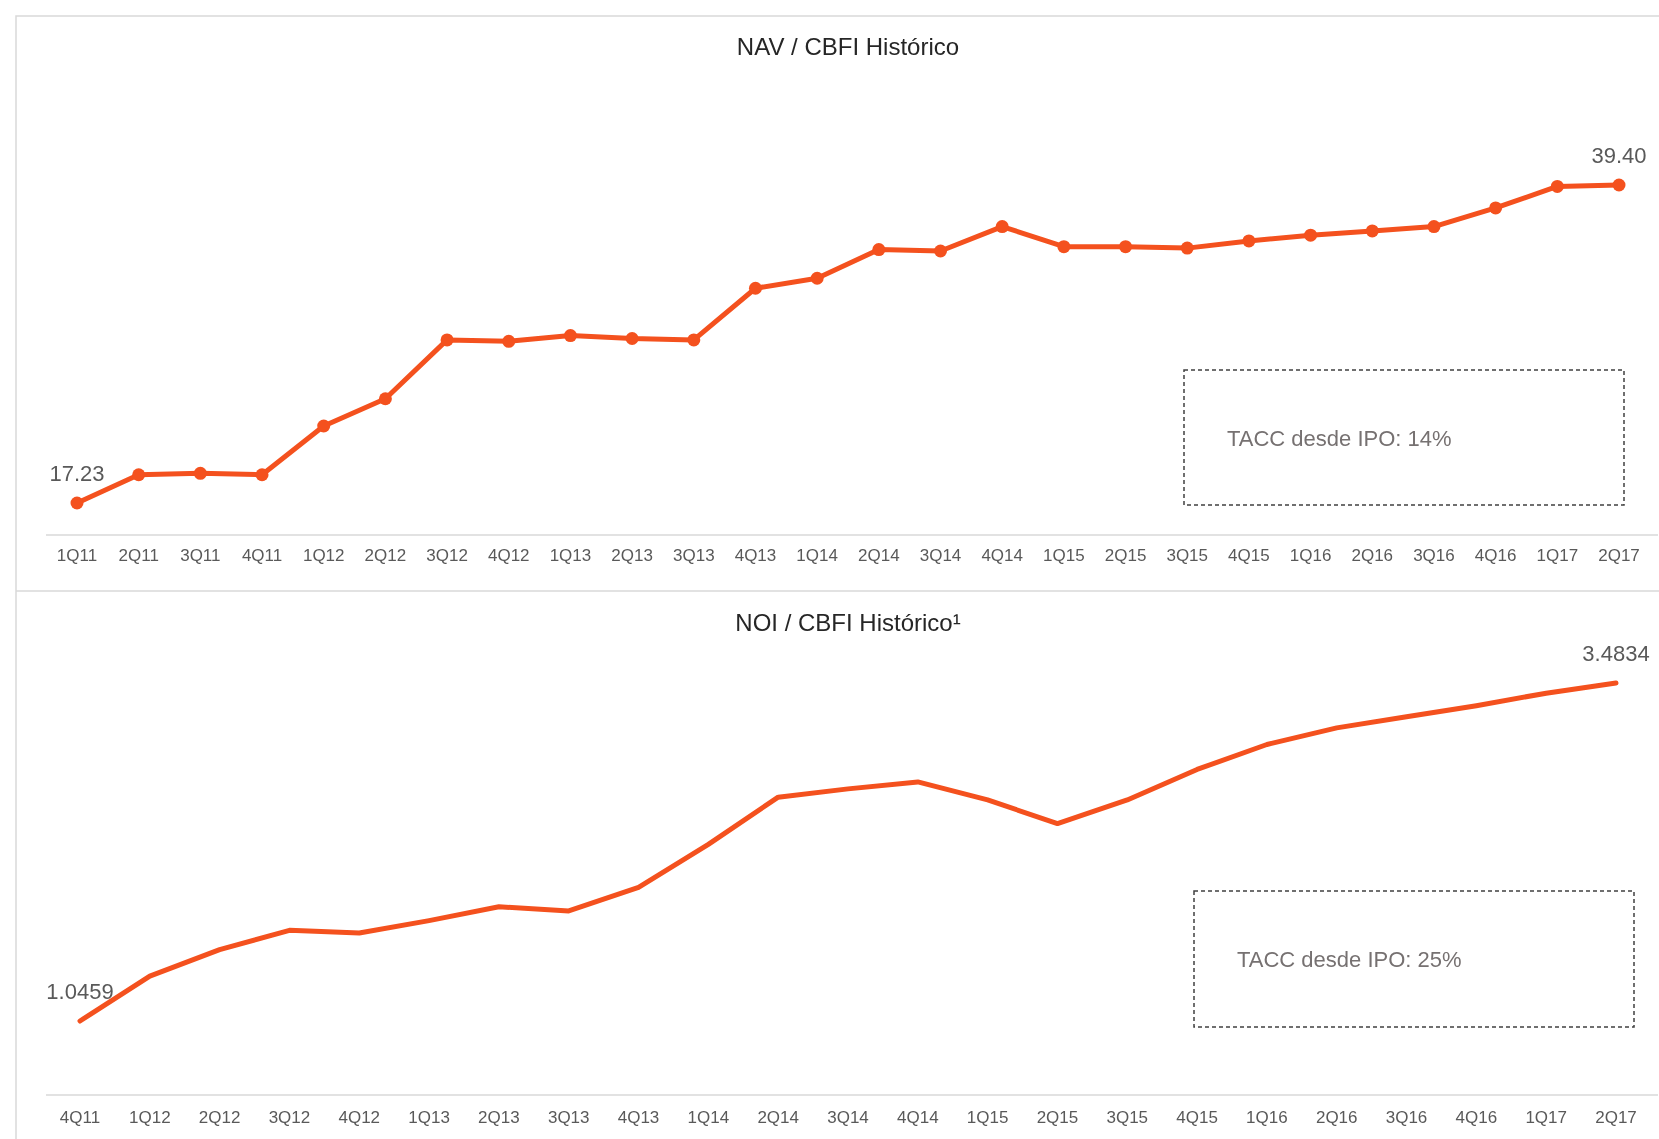 This screenshot has width=1659, height=1139. I want to click on data-label: 3.4834, so click(1616, 653).